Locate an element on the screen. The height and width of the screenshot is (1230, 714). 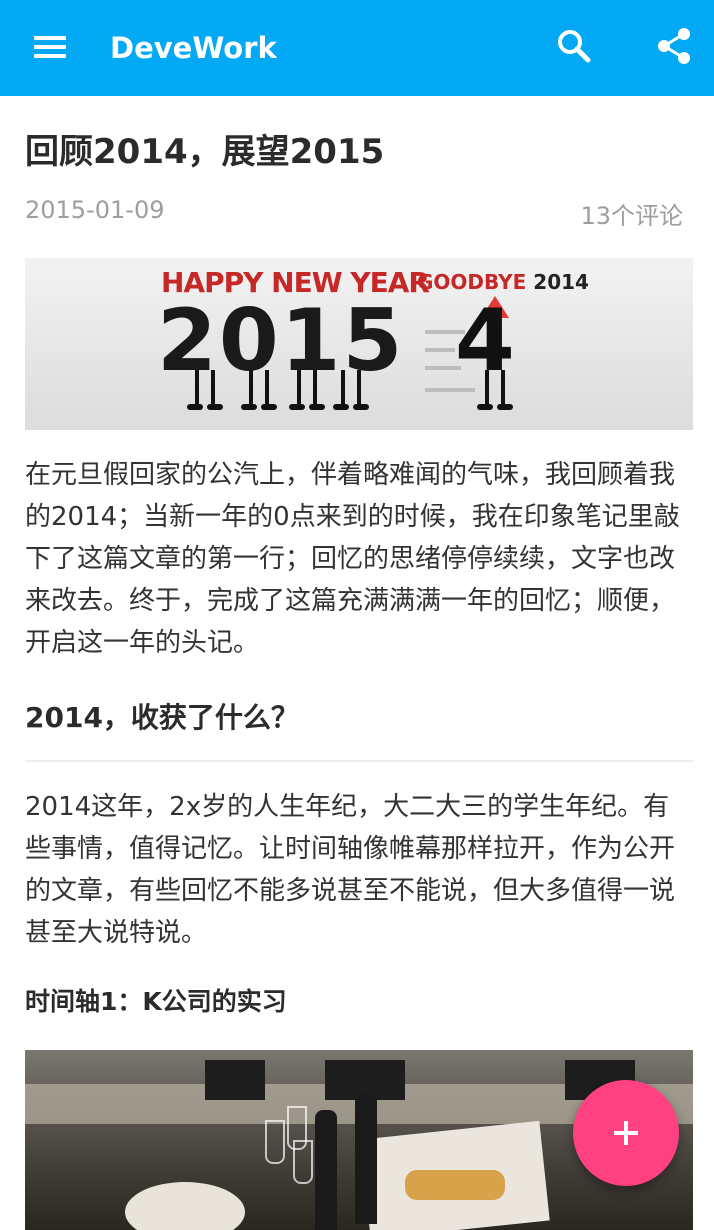
menu-icon is located at coordinates (50, 48).